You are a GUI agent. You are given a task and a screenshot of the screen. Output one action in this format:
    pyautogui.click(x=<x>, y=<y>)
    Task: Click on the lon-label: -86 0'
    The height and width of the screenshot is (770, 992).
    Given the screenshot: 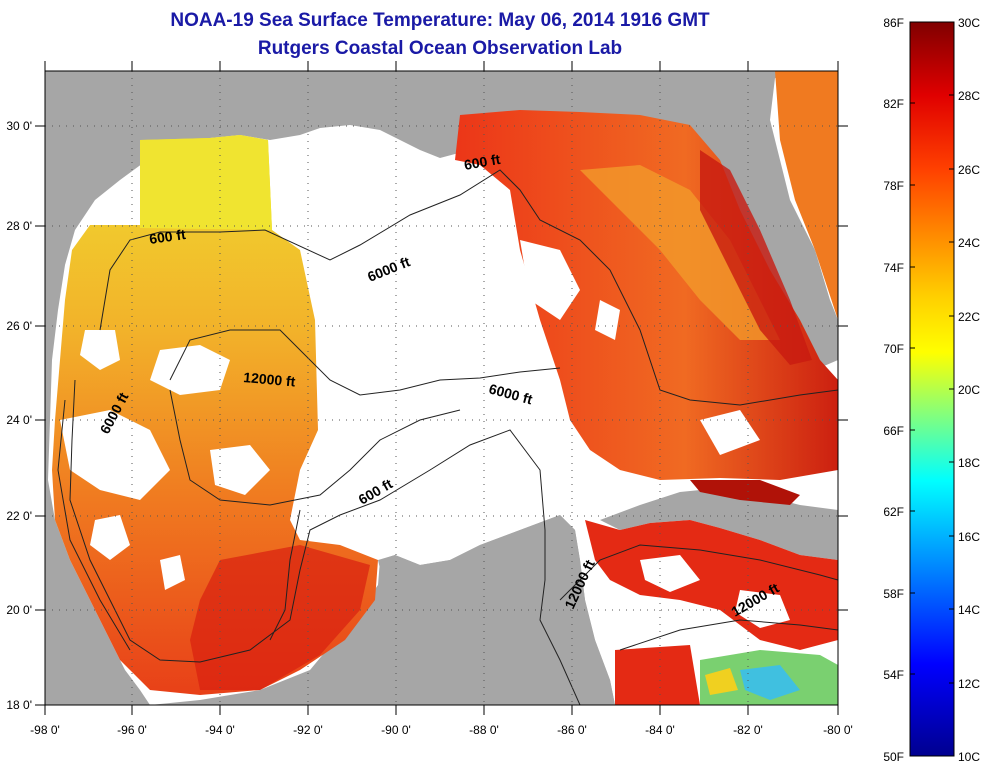 What is the action you would take?
    pyautogui.click(x=572, y=730)
    